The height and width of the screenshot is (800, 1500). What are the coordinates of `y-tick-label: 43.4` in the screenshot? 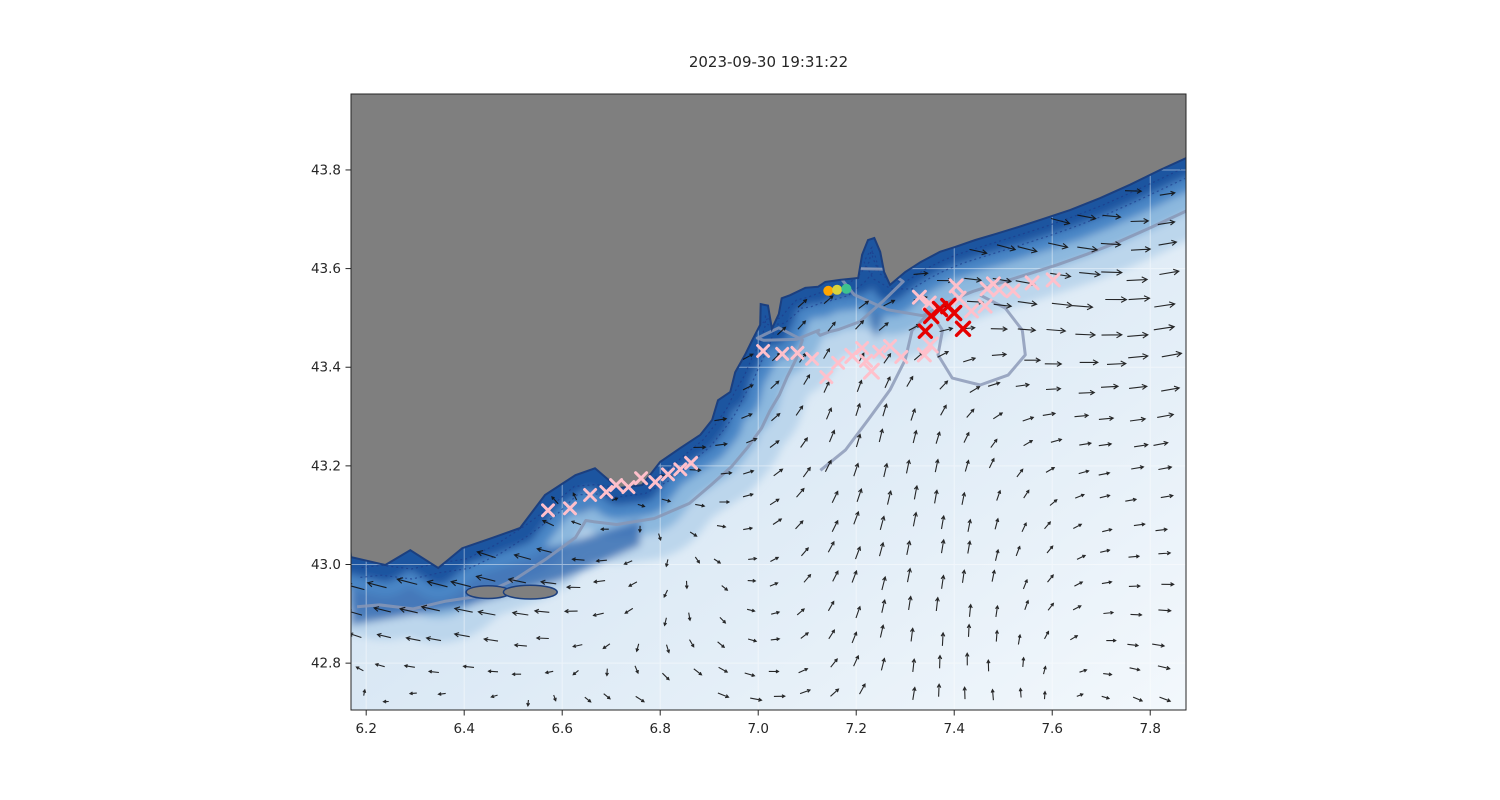 It's located at (326, 368).